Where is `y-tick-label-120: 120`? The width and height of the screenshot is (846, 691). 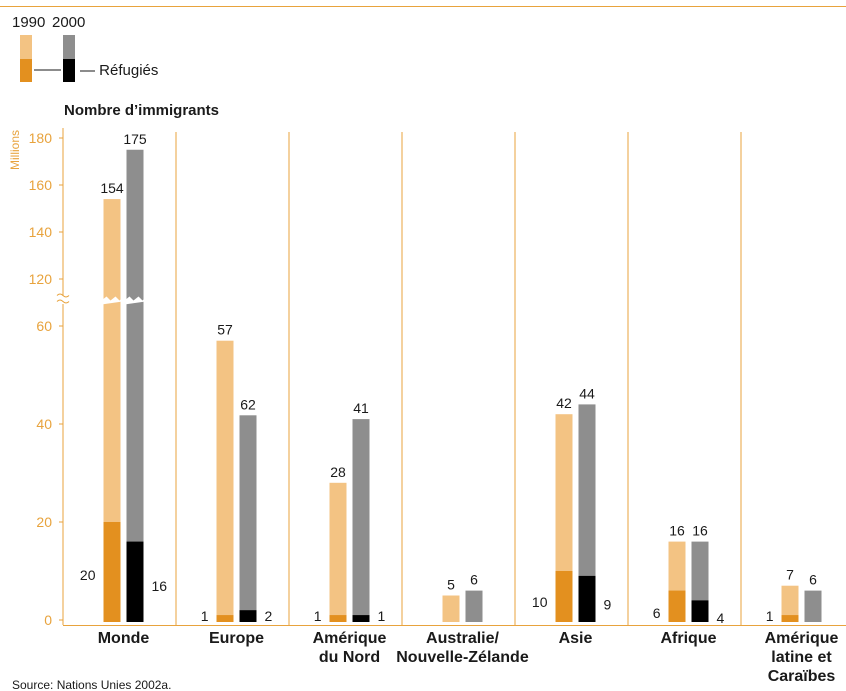
y-tick-label-120: 120 is located at coordinates (41, 279).